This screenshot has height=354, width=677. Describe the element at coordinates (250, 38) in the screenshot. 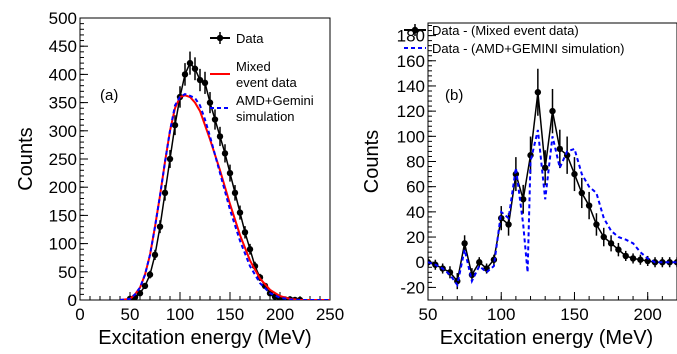

I see `legend-label: Data` at that location.